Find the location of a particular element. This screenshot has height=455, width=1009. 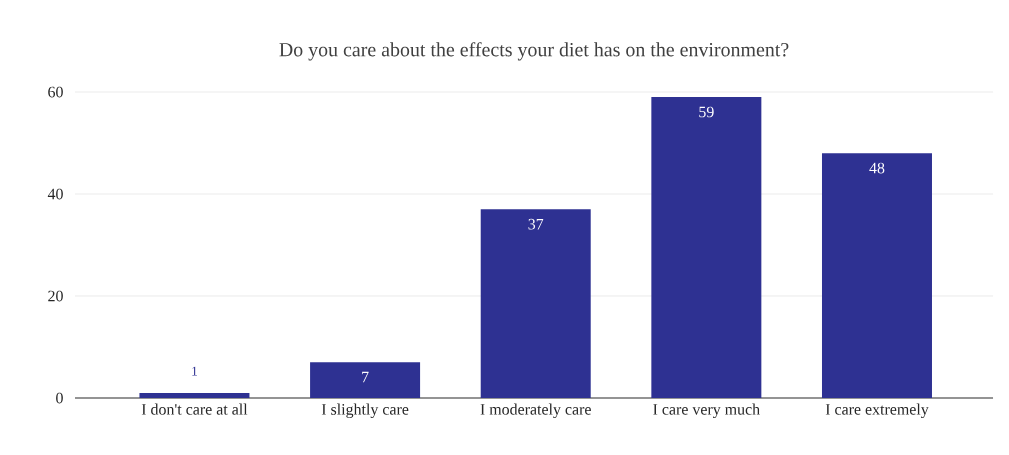

data-label: 7 is located at coordinates (365, 377).